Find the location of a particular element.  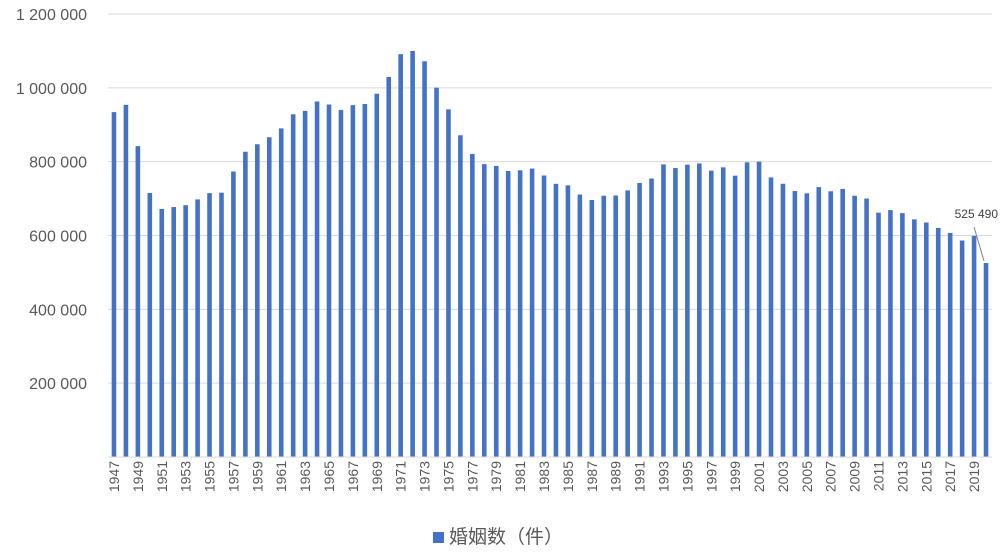

data-labels: 525 490 is located at coordinates (977, 234).